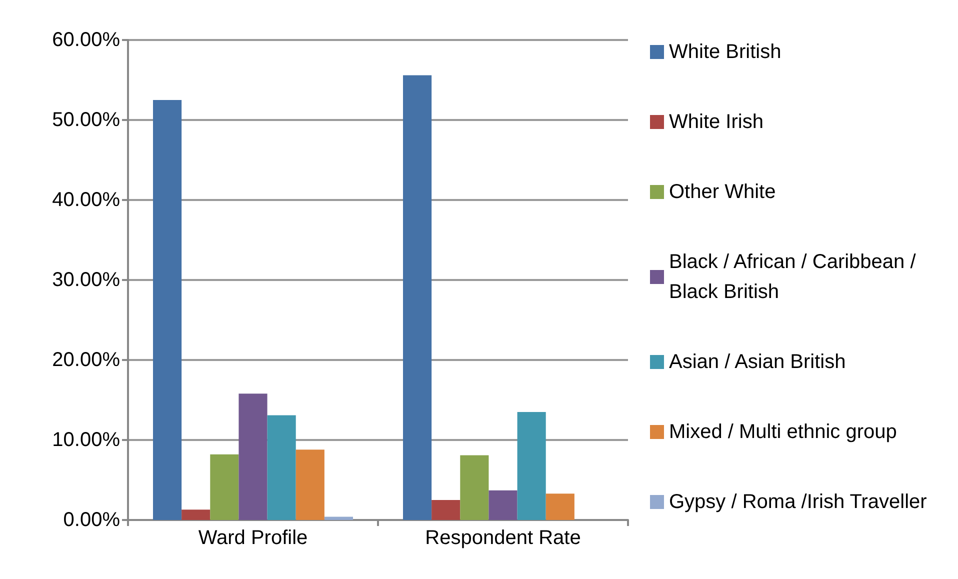 Image resolution: width=958 pixels, height=579 pixels. What do you see at coordinates (716, 122) in the screenshot?
I see `legend-label: White Irish` at bounding box center [716, 122].